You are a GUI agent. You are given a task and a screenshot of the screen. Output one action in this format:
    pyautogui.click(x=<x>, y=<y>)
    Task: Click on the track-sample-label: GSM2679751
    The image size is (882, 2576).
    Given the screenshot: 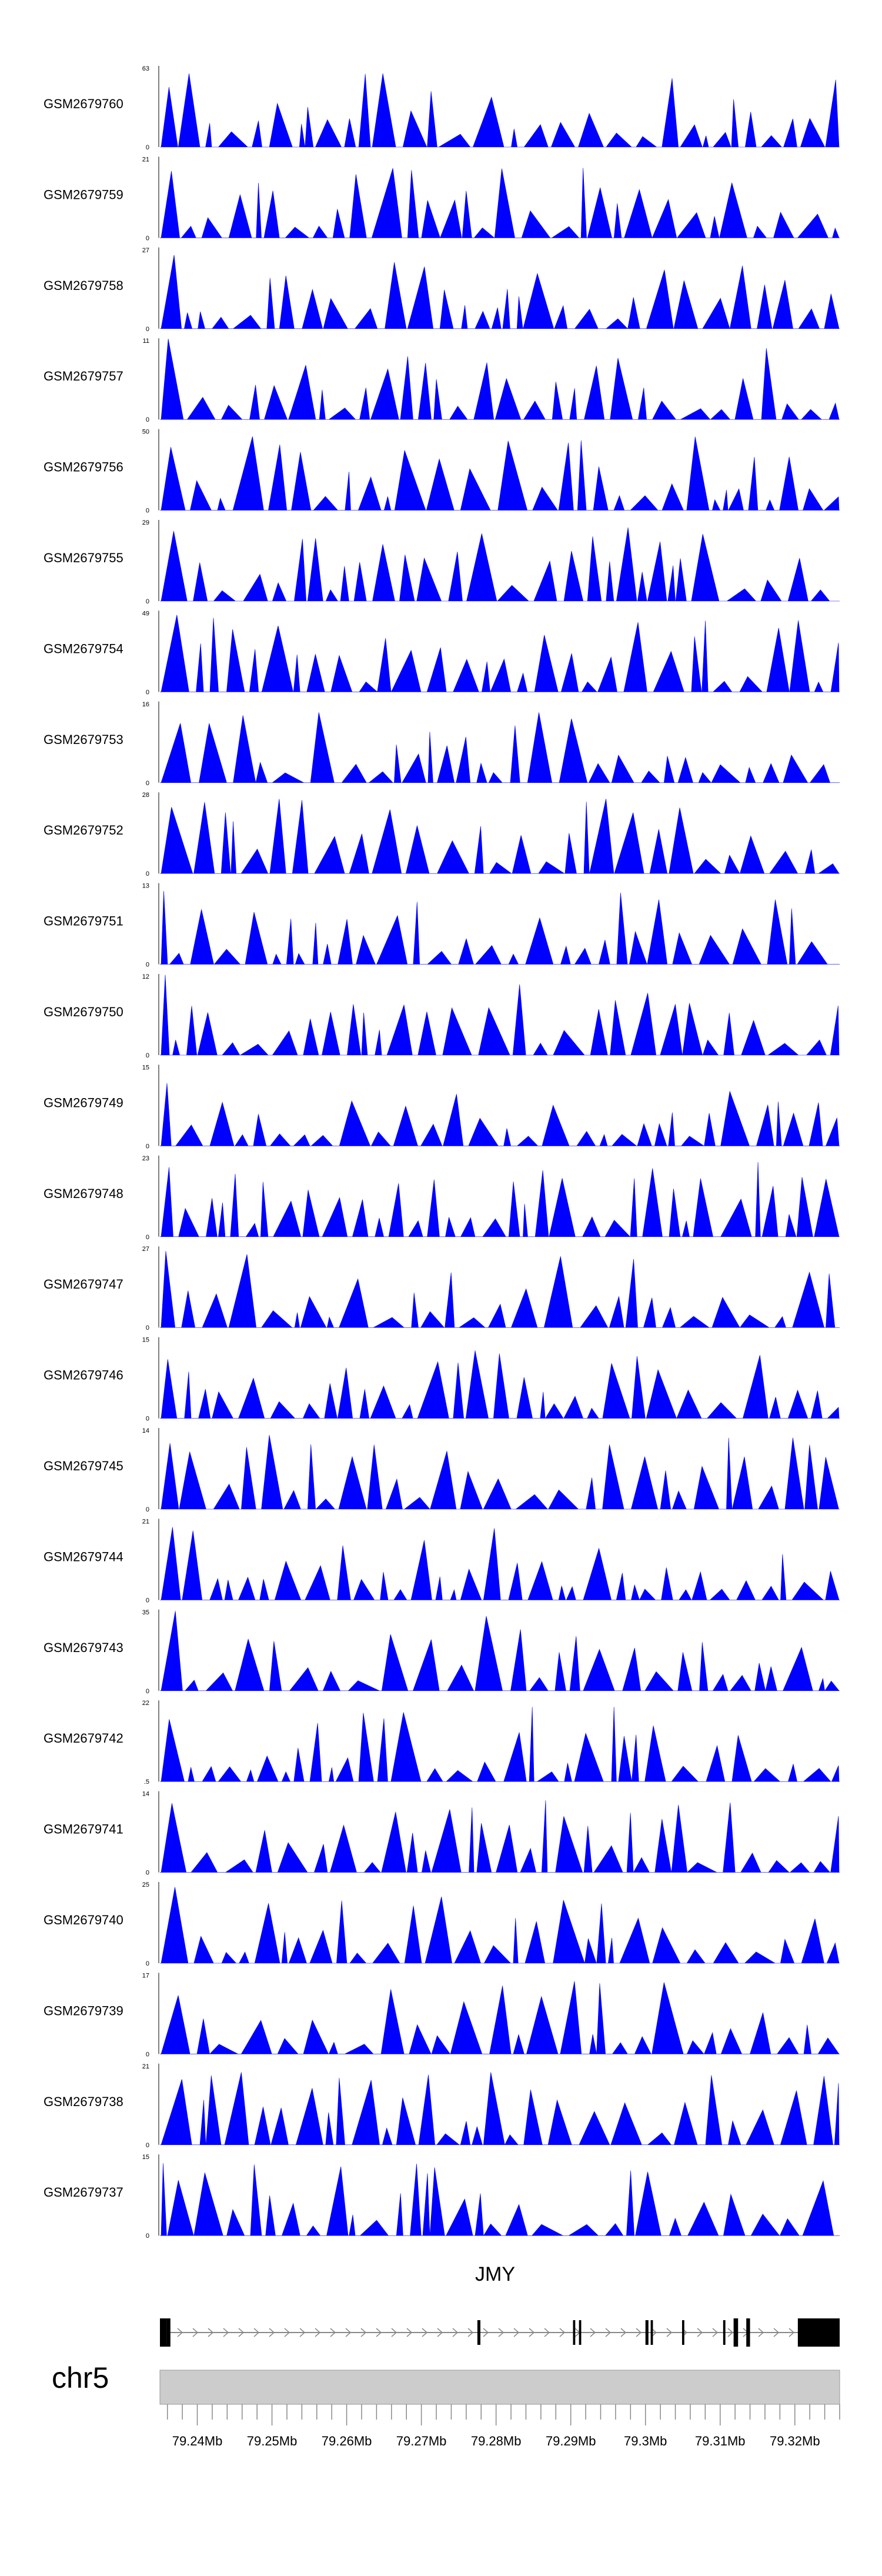 What is the action you would take?
    pyautogui.click(x=83, y=921)
    